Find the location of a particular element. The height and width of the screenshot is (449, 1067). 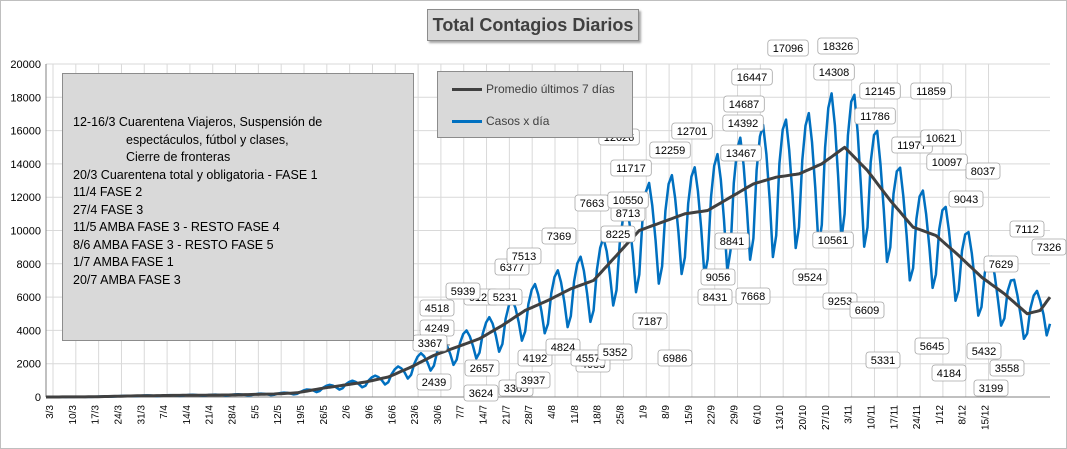

data-label-text: 10621 is located at coordinates (941, 139).